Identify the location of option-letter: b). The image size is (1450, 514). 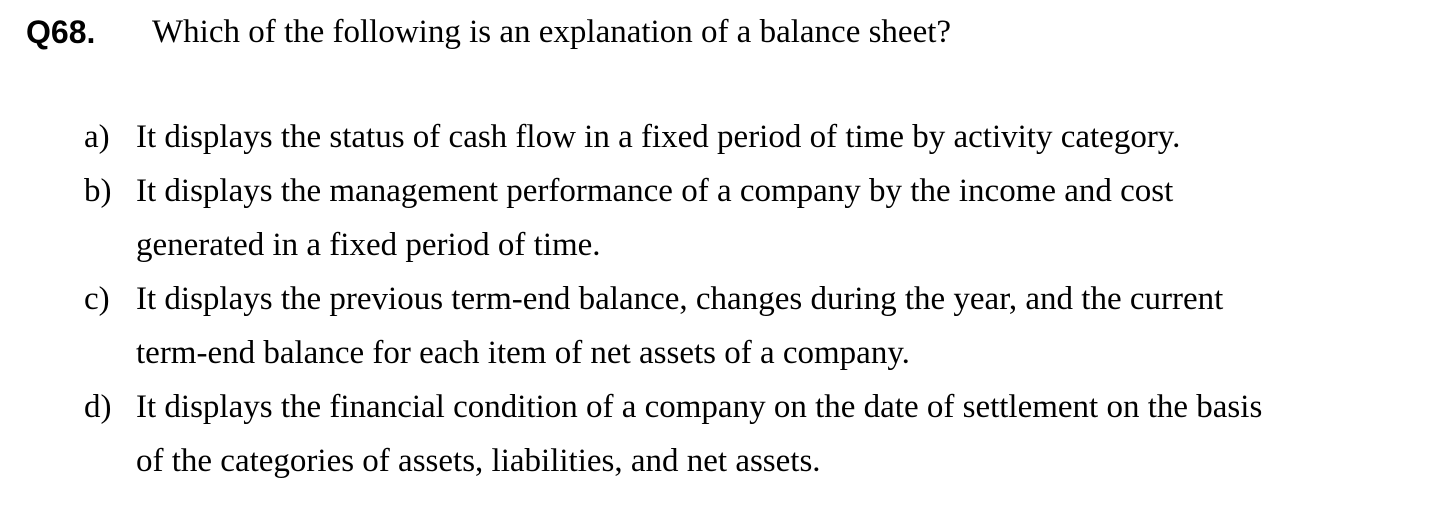
(98, 191).